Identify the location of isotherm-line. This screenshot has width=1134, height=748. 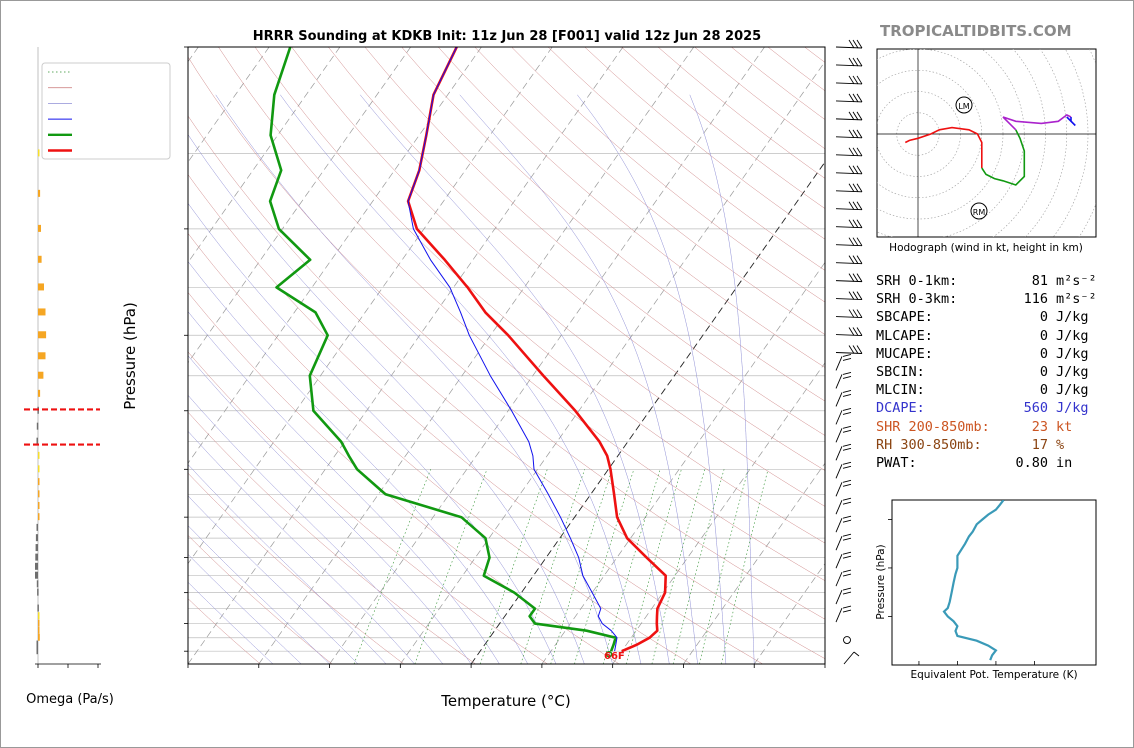
(718, 513).